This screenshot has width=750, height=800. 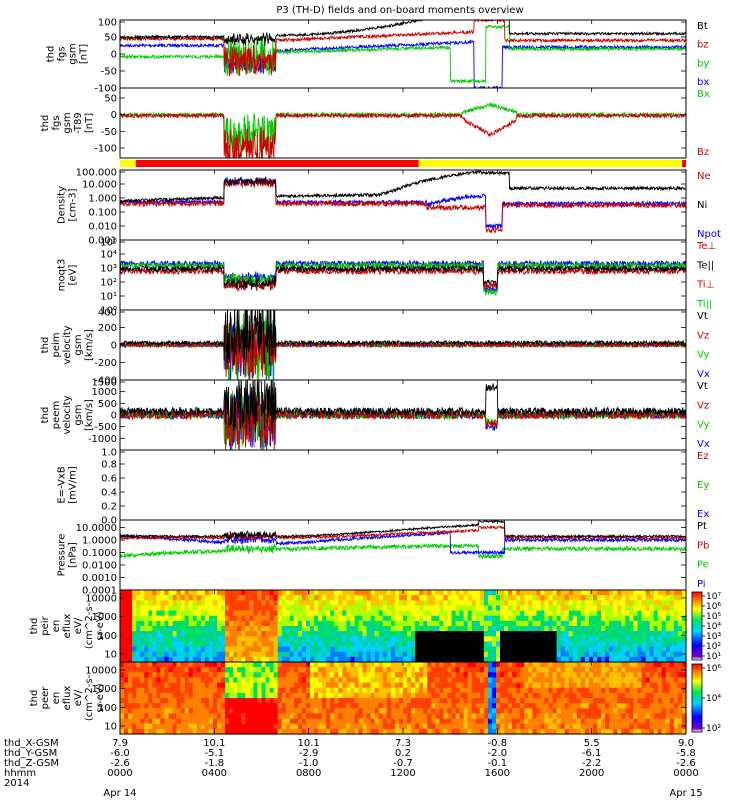 What do you see at coordinates (713, 699) in the screenshot?
I see `colorbar-tick-label: 10⁴` at bounding box center [713, 699].